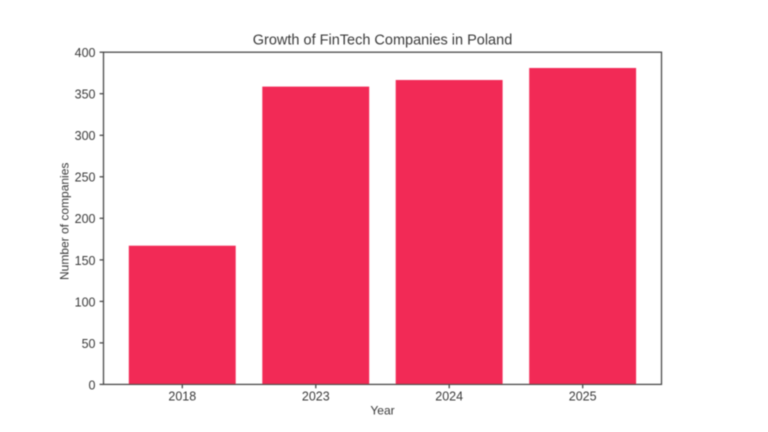 This screenshot has width=768, height=432. I want to click on svg-text: 50, so click(89, 344).